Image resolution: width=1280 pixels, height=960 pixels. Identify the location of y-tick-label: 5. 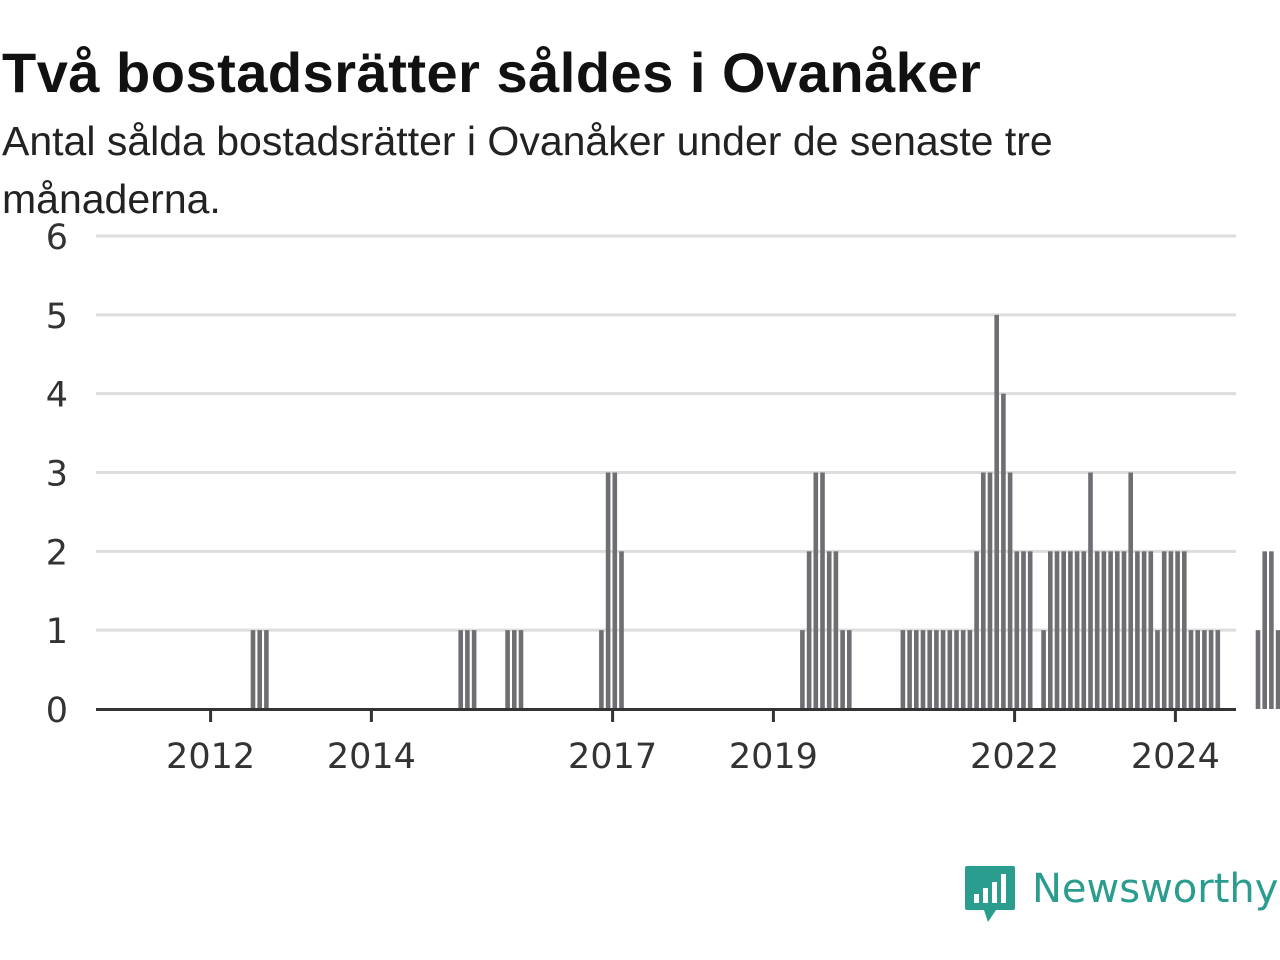
(57, 317).